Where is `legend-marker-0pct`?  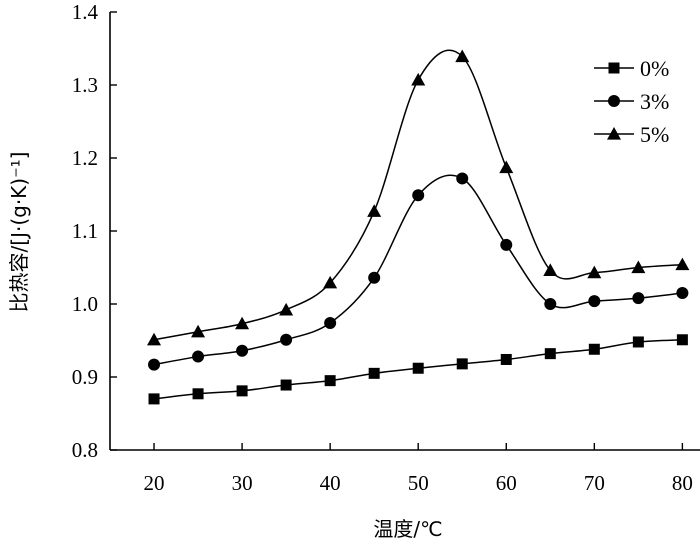
legend-marker-0pct is located at coordinates (614, 68).